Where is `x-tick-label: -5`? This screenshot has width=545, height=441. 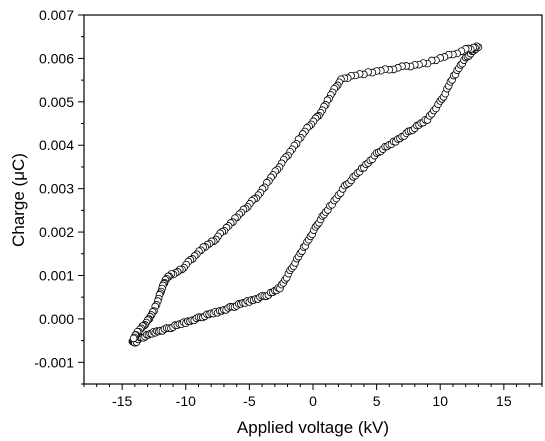
x-tick-label: -5 is located at coordinates (249, 401).